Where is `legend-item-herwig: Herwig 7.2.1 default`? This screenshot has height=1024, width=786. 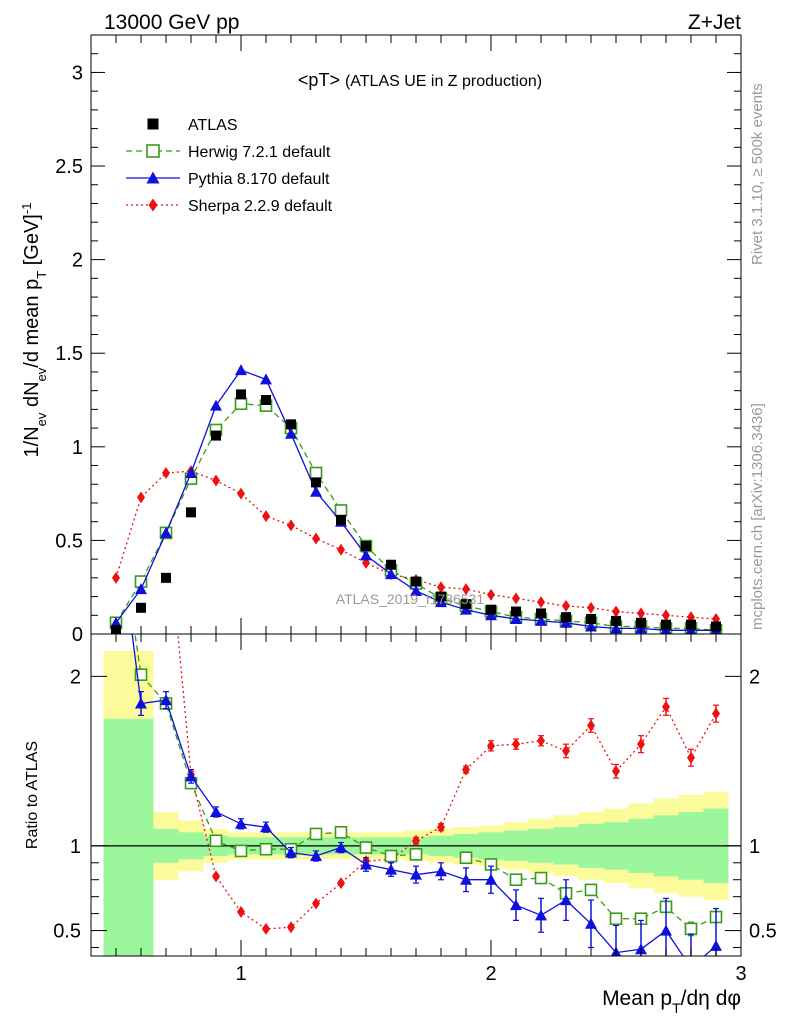
legend-item-herwig: Herwig 7.2.1 default is located at coordinates (228, 152).